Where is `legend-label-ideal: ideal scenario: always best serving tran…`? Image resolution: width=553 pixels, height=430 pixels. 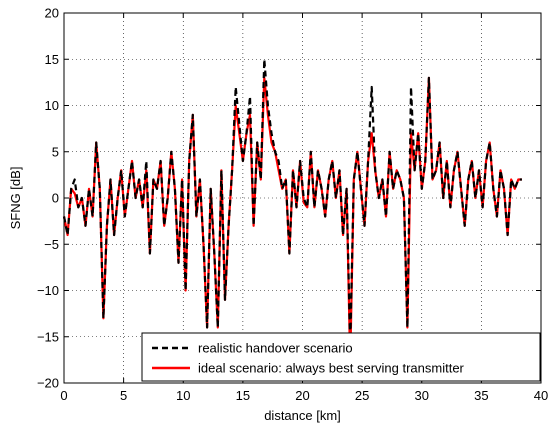
legend-label-ideal: ideal scenario: always best serving tran… is located at coordinates (331, 368).